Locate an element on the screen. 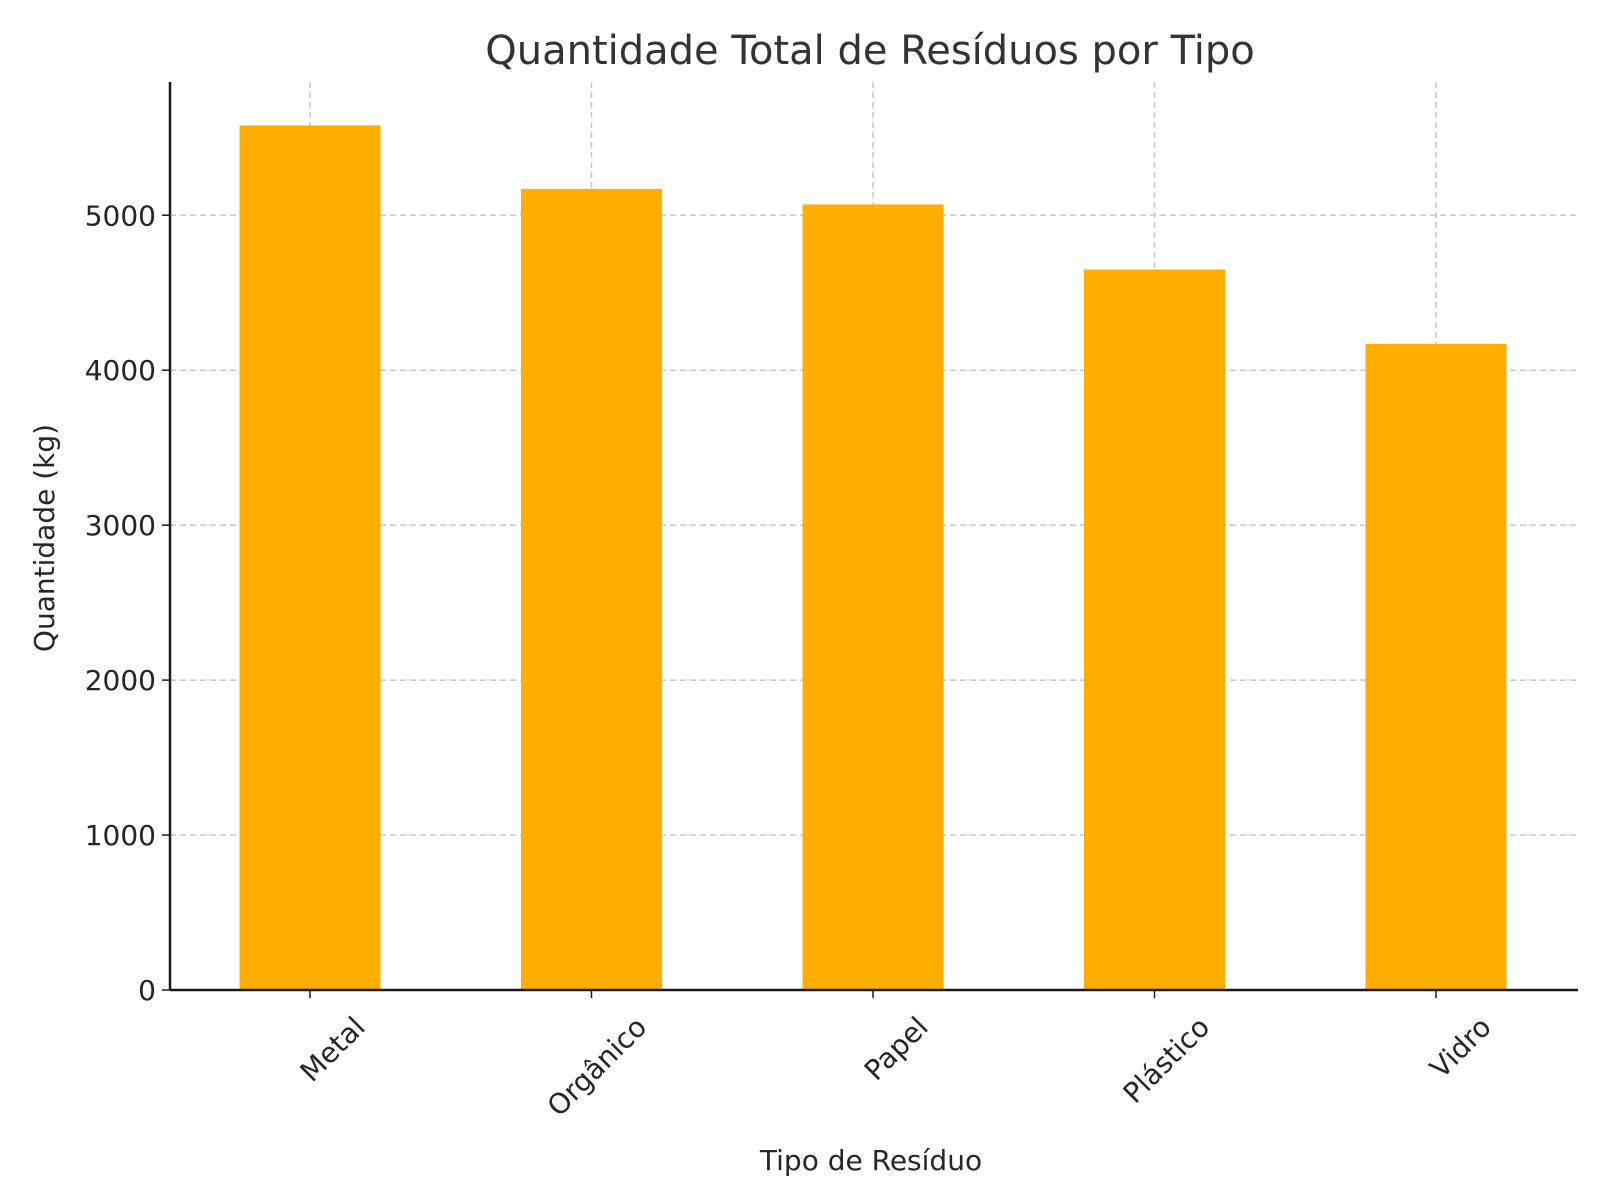  x-tick-label: Plástico is located at coordinates (1166, 1059).